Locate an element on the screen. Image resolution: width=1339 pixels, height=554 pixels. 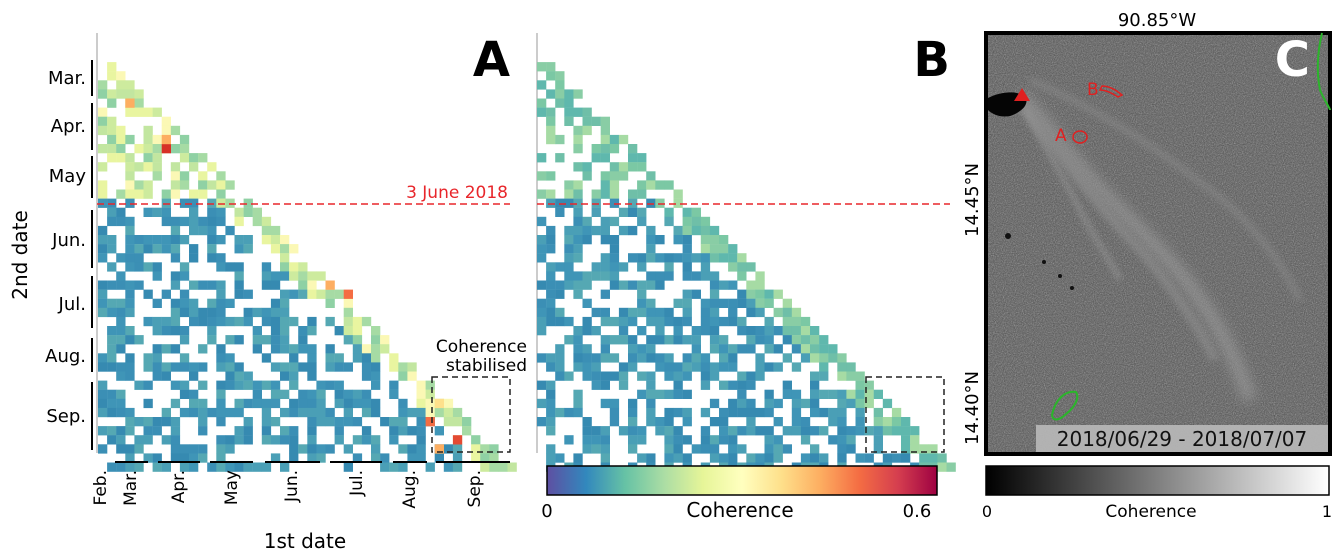
matrix-cell-accent is located at coordinates (439, 403).